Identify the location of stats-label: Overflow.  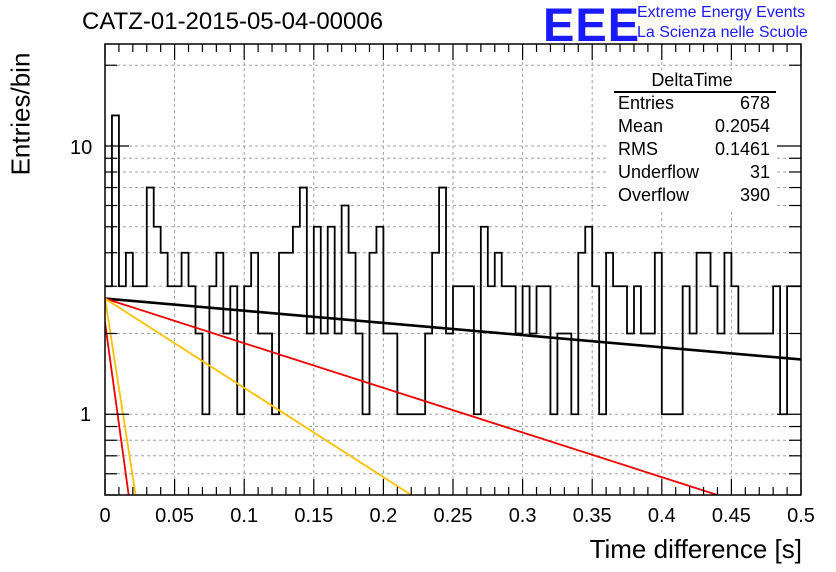
(654, 195).